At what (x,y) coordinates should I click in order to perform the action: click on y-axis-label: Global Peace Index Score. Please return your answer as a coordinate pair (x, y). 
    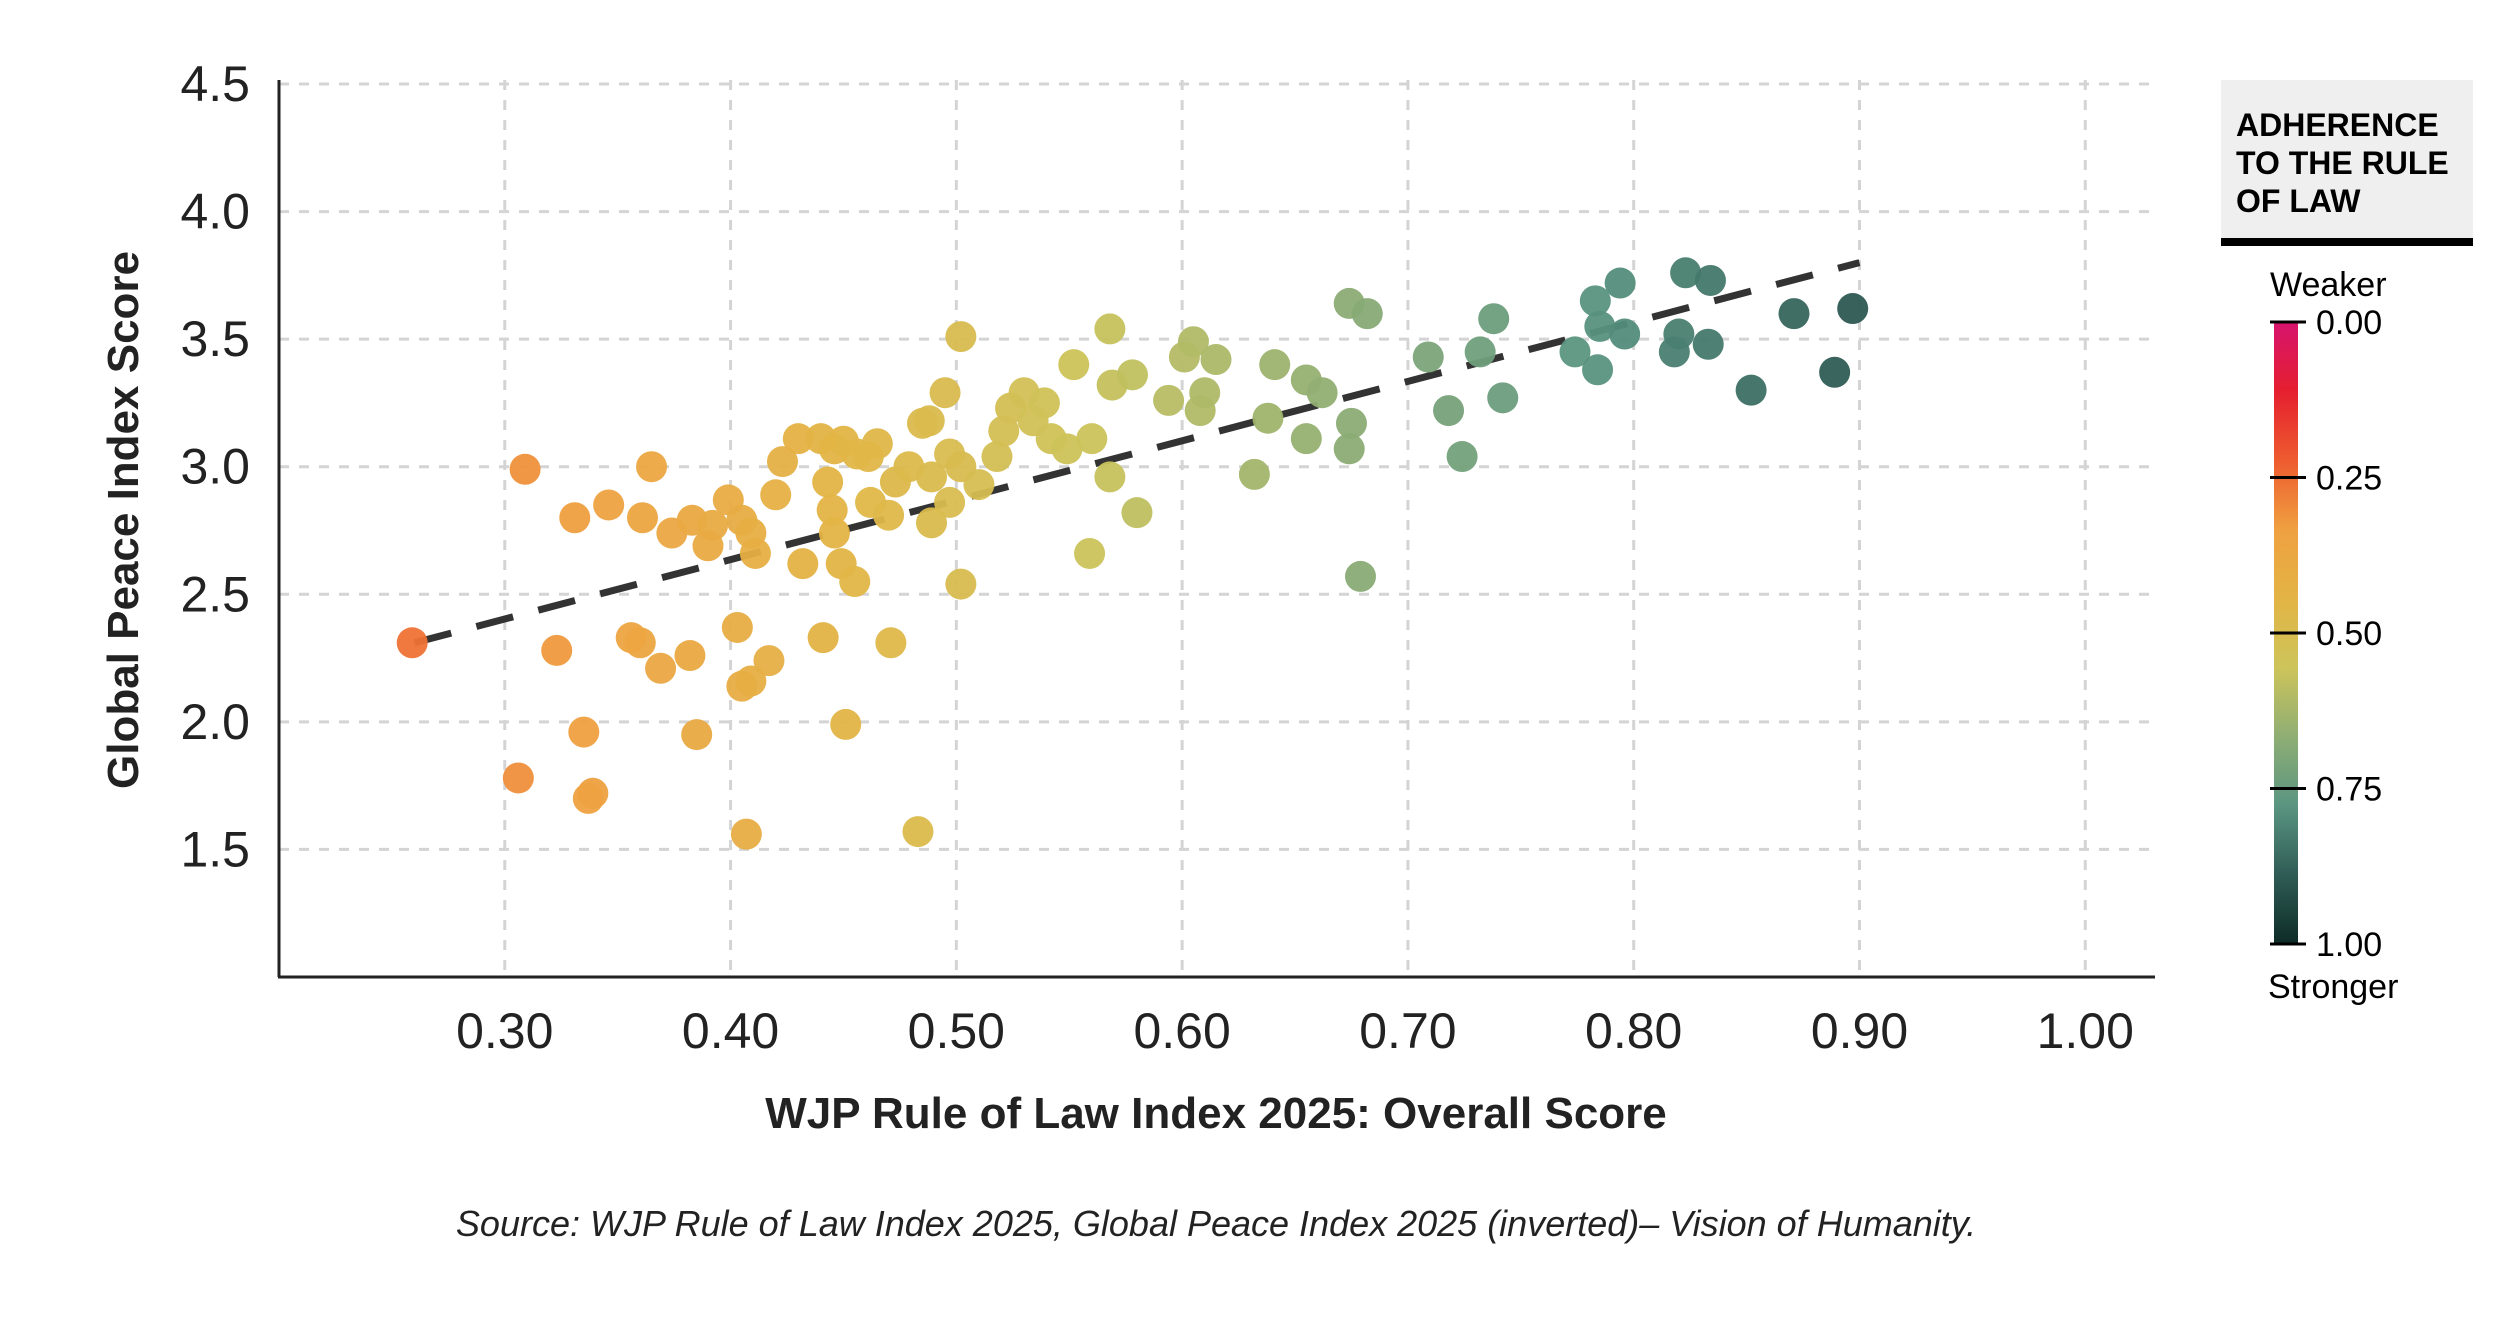
    Looking at the image, I should click on (123, 520).